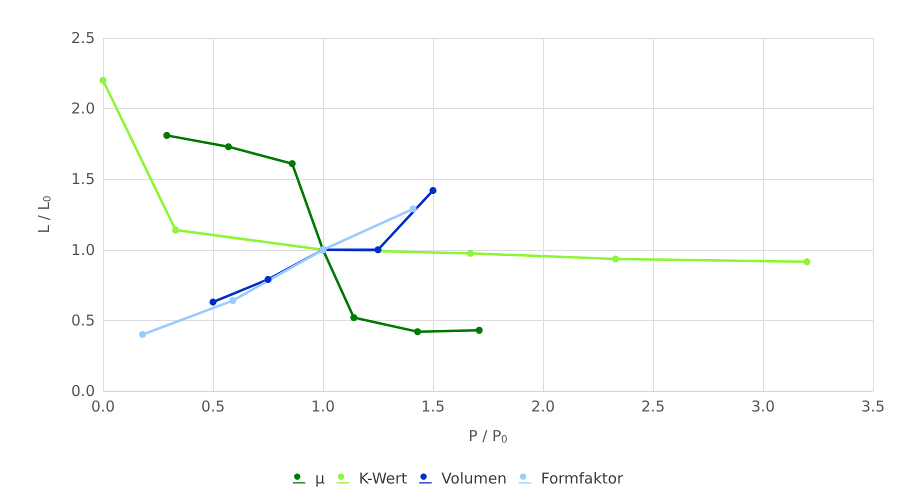 The height and width of the screenshot is (503, 919). Describe the element at coordinates (383, 479) in the screenshot. I see `legend-label: K-Wert` at that location.